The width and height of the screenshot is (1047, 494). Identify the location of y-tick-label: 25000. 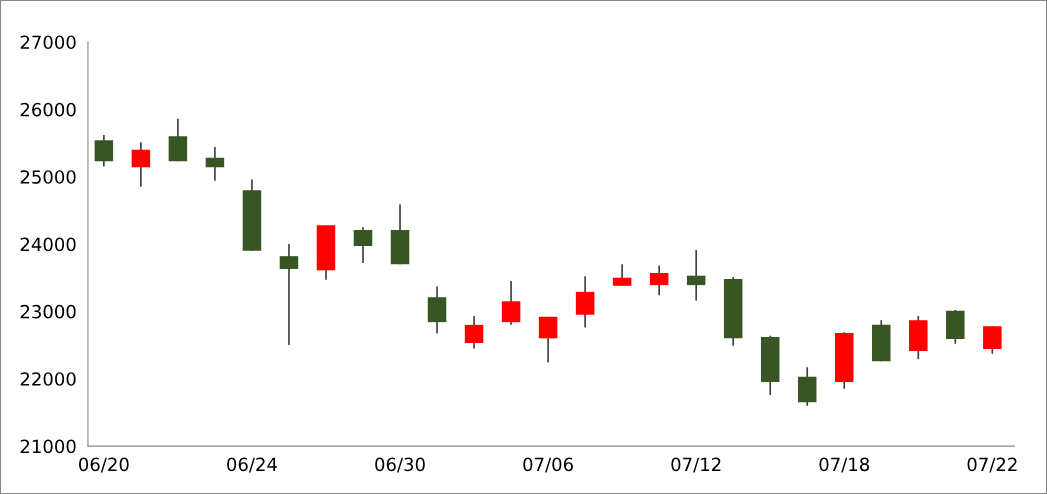
(48, 177).